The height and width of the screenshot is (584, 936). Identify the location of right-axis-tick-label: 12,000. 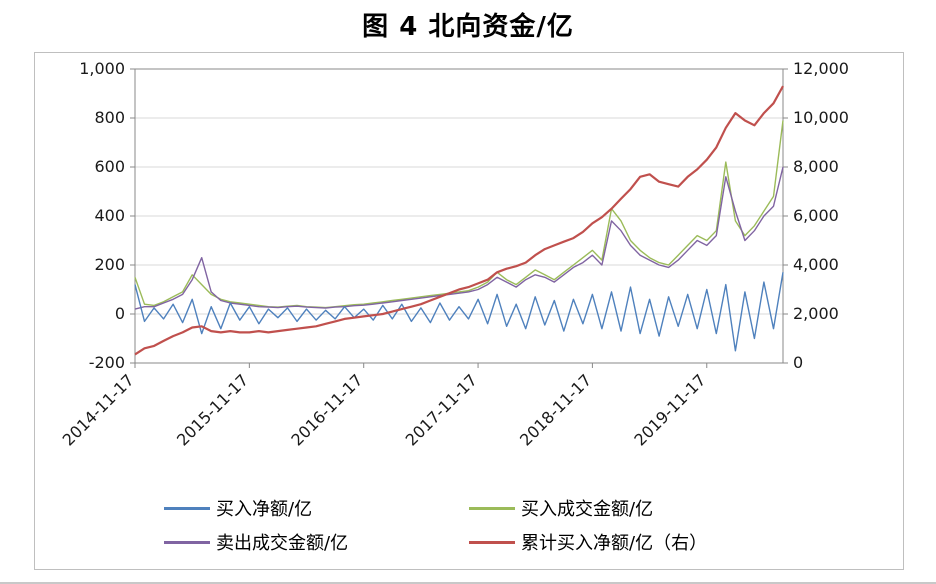
(821, 68).